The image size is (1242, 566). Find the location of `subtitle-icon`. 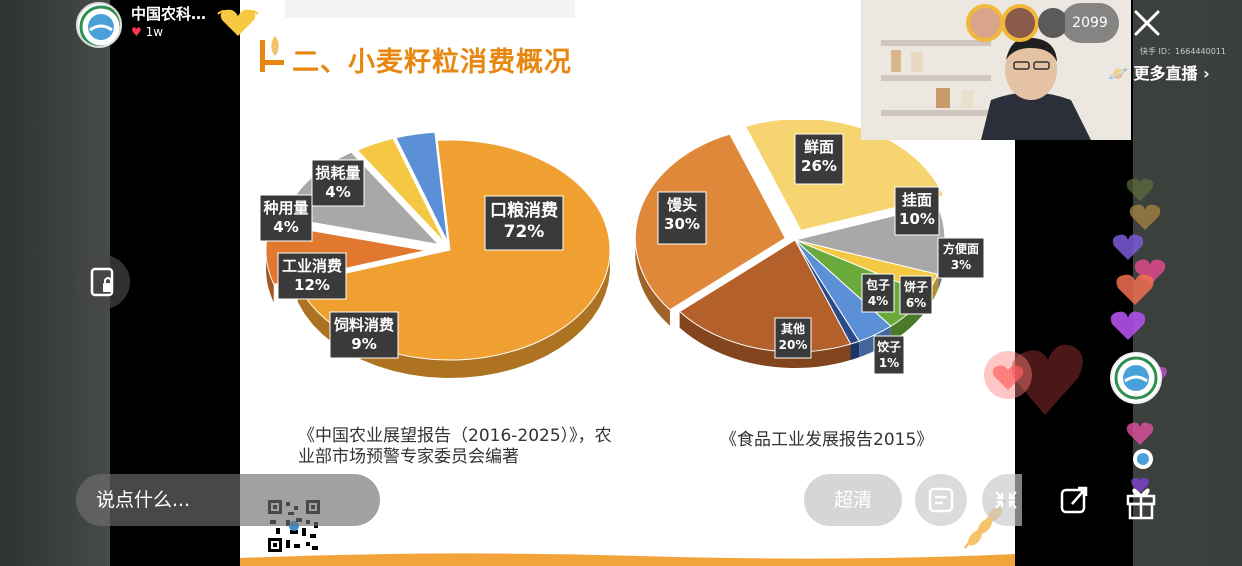

subtitle-icon is located at coordinates (941, 500).